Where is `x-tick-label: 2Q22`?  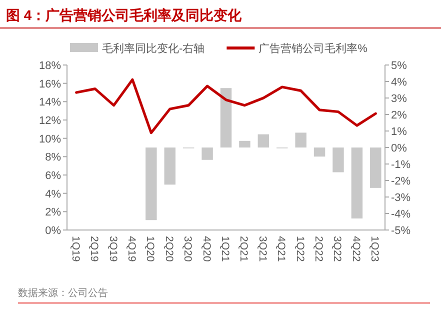
x-tick-label: 2Q22 is located at coordinates (318, 249).